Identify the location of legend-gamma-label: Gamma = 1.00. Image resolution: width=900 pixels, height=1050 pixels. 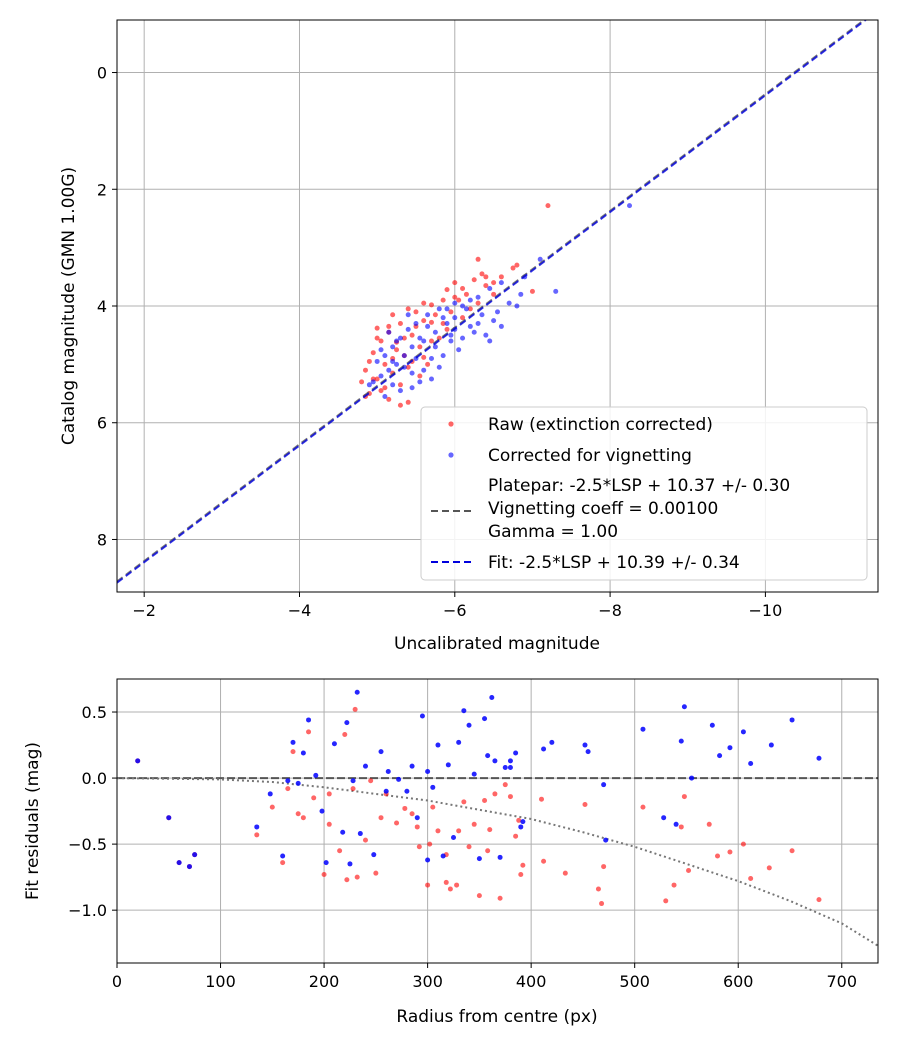
(553, 532).